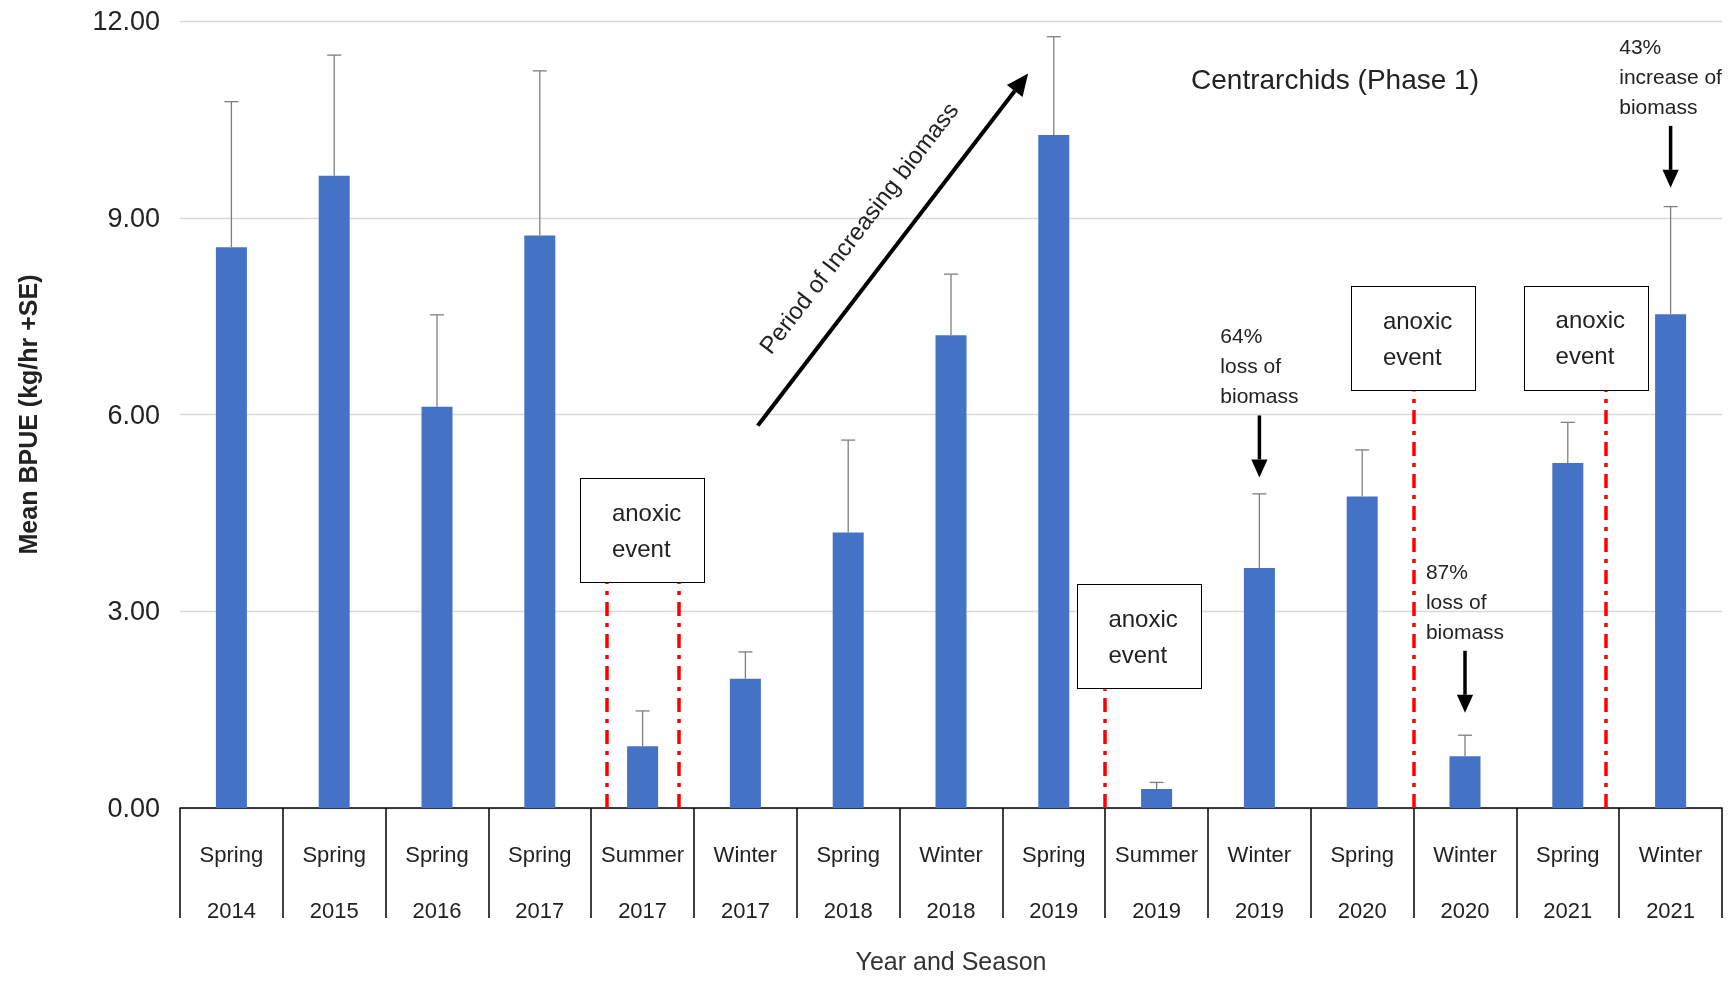 The width and height of the screenshot is (1734, 997). Describe the element at coordinates (540, 882) in the screenshot. I see `category-label: Spring 2017` at that location.